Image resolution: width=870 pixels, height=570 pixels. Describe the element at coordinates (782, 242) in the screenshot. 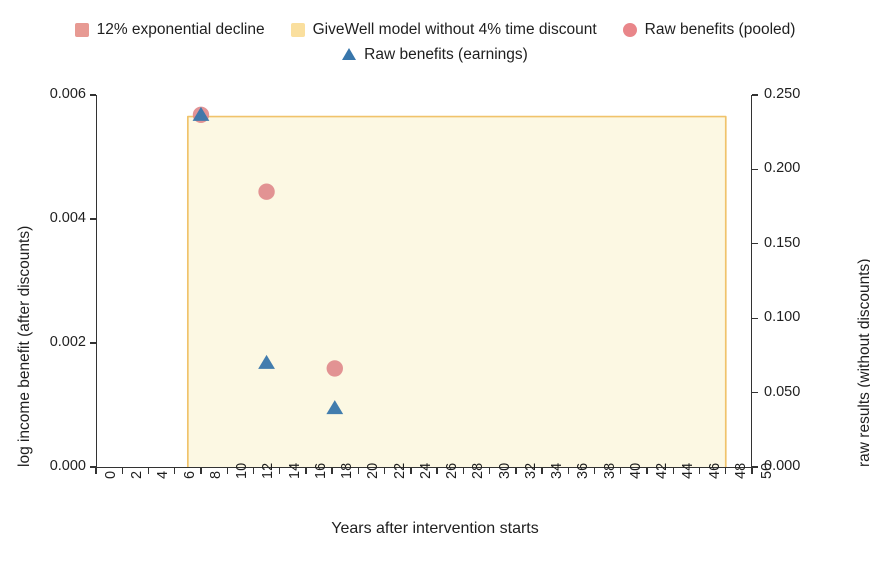

I see `y-axis-right-tick-label: 0.150` at that location.